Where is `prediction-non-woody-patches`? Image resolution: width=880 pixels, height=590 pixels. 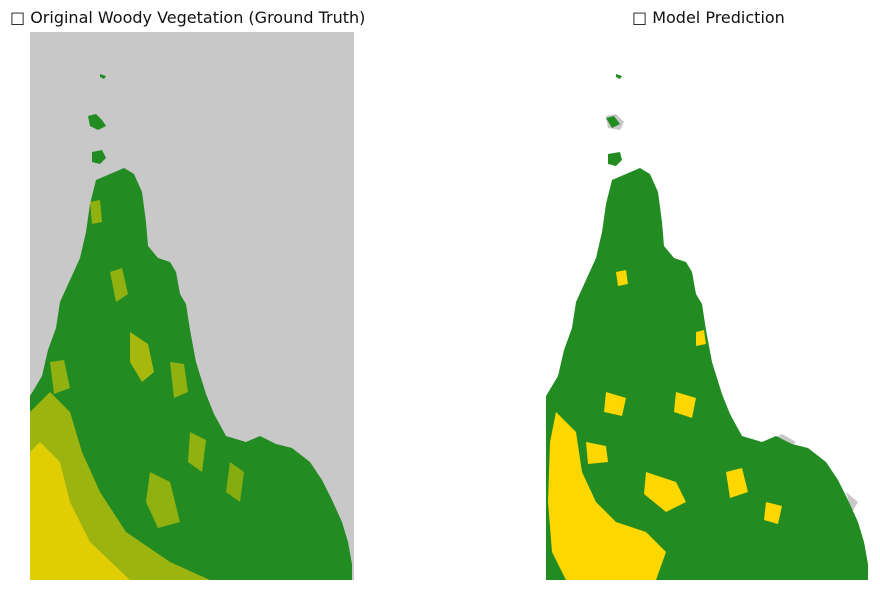 prediction-non-woody-patches is located at coordinates (665, 425).